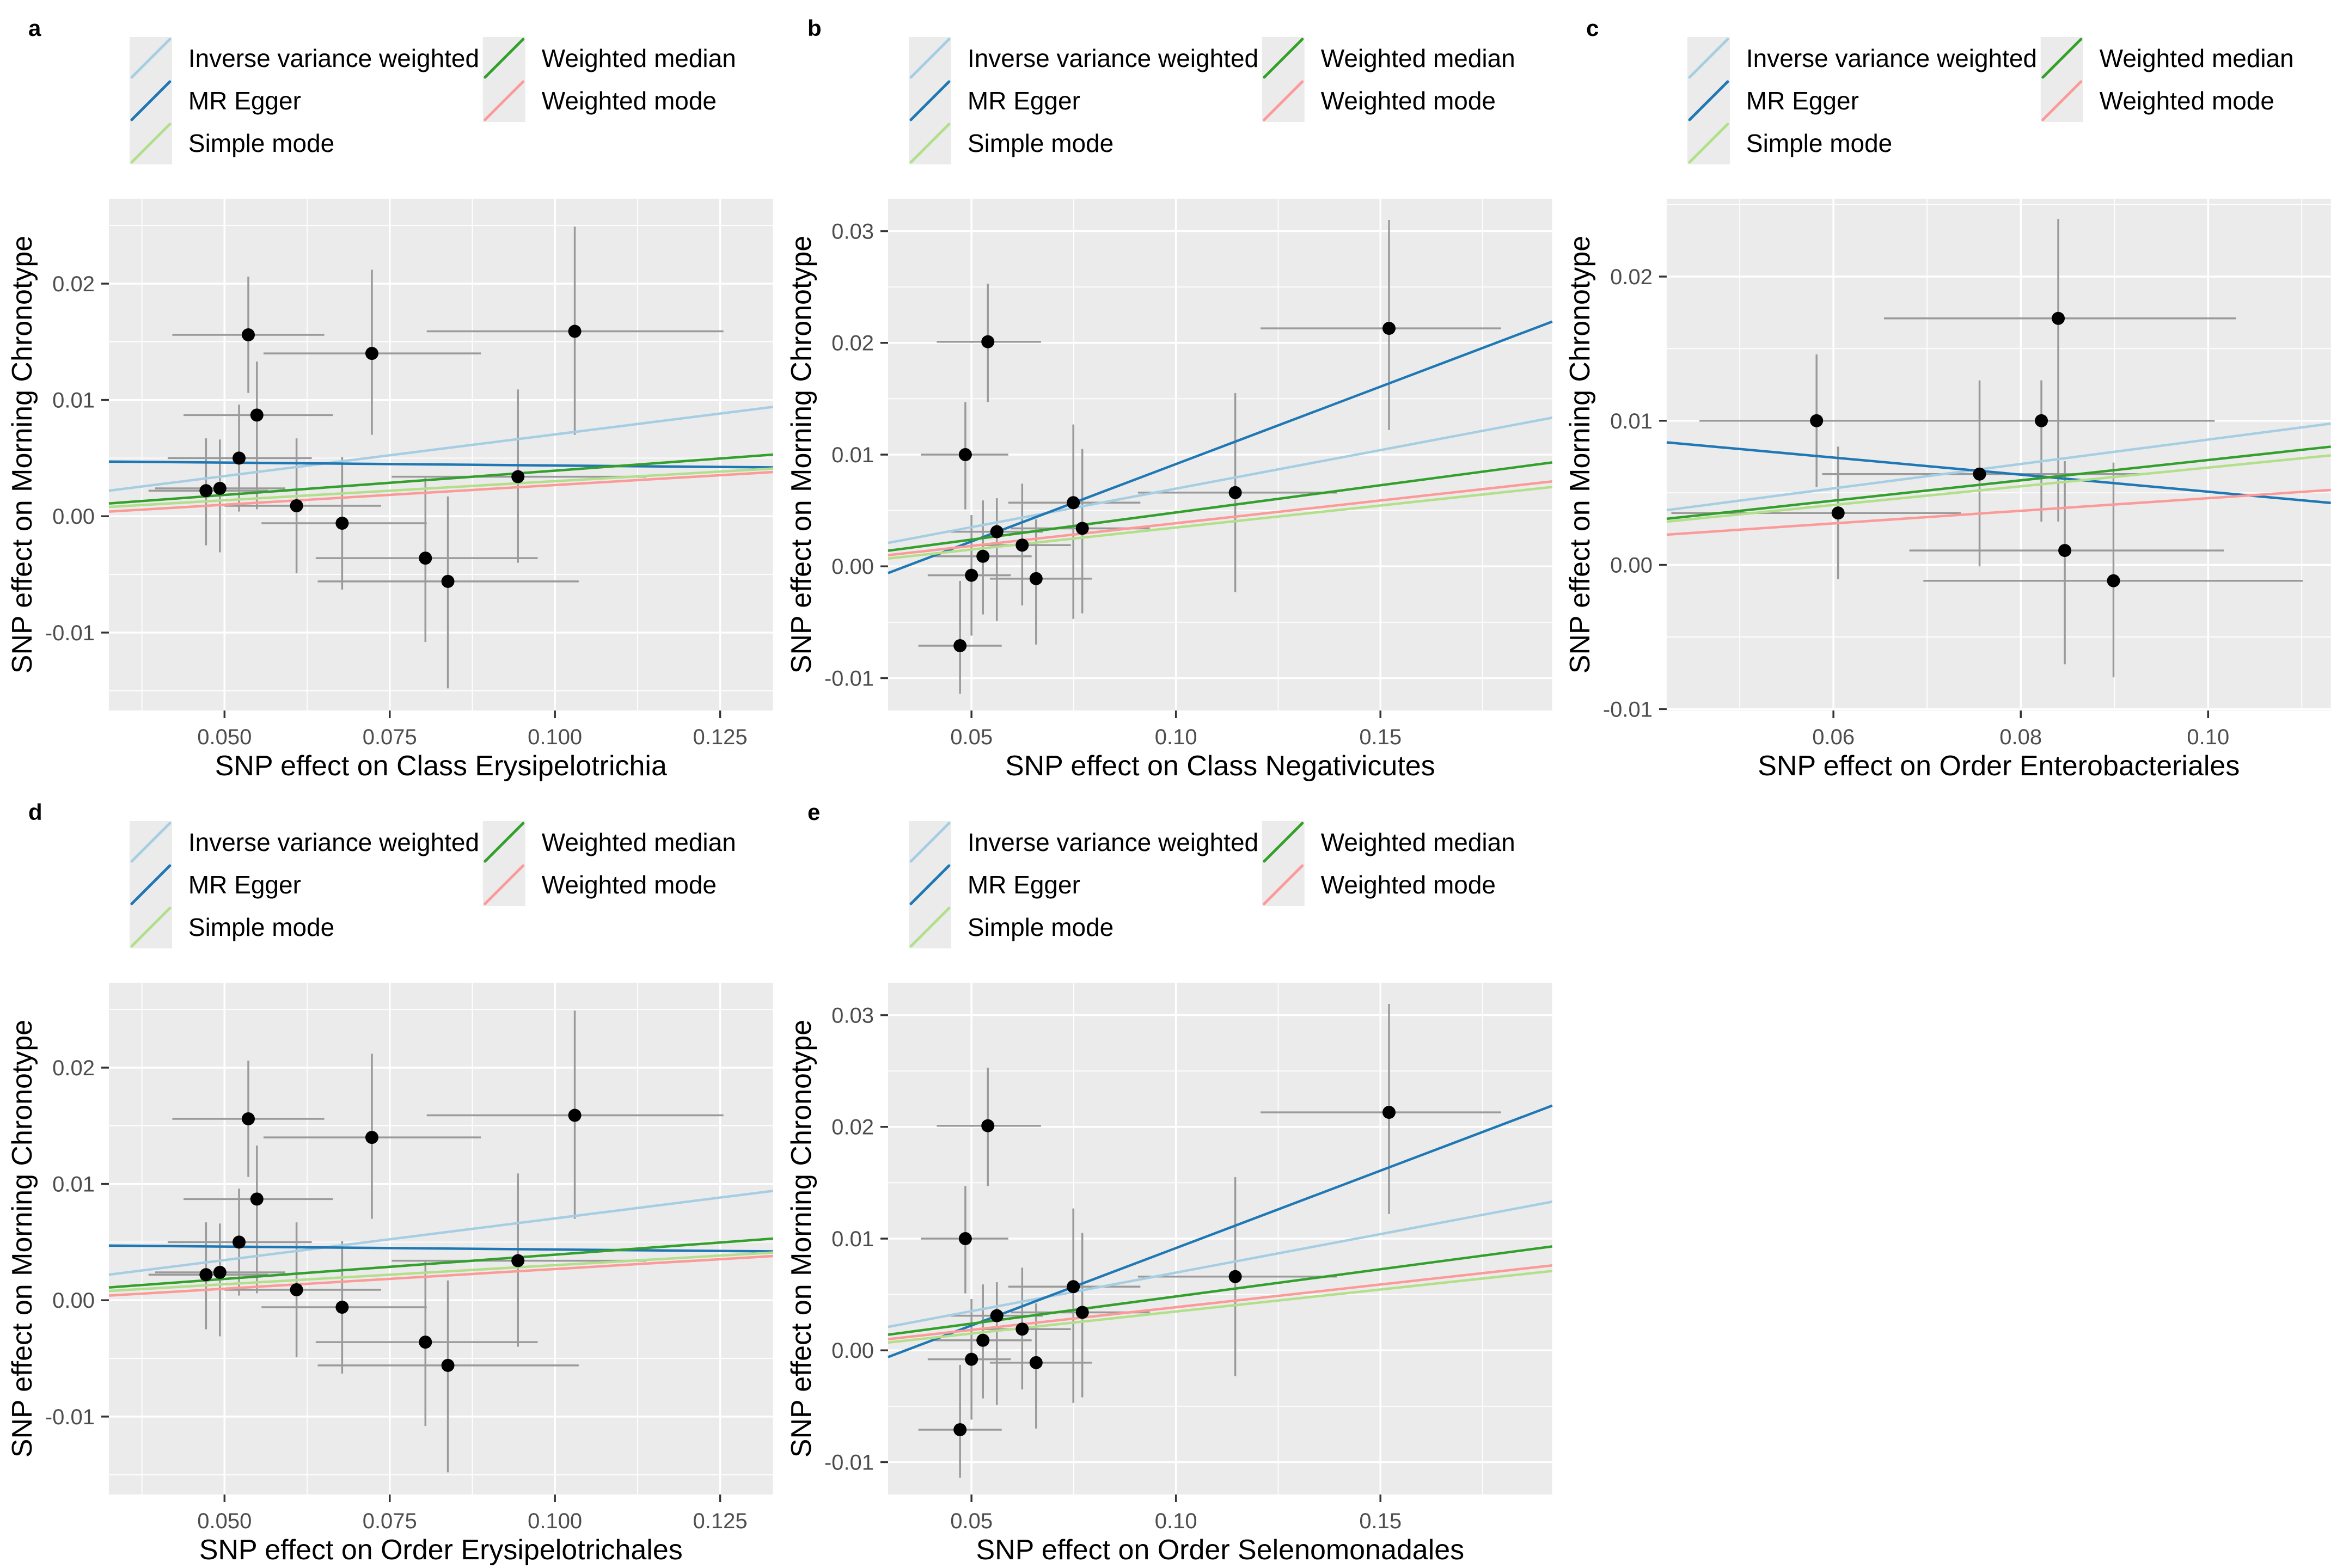 This screenshot has width=2337, height=1568. What do you see at coordinates (1220, 766) in the screenshot?
I see `x-axis-title: SNP effect on Class Negativicutes` at bounding box center [1220, 766].